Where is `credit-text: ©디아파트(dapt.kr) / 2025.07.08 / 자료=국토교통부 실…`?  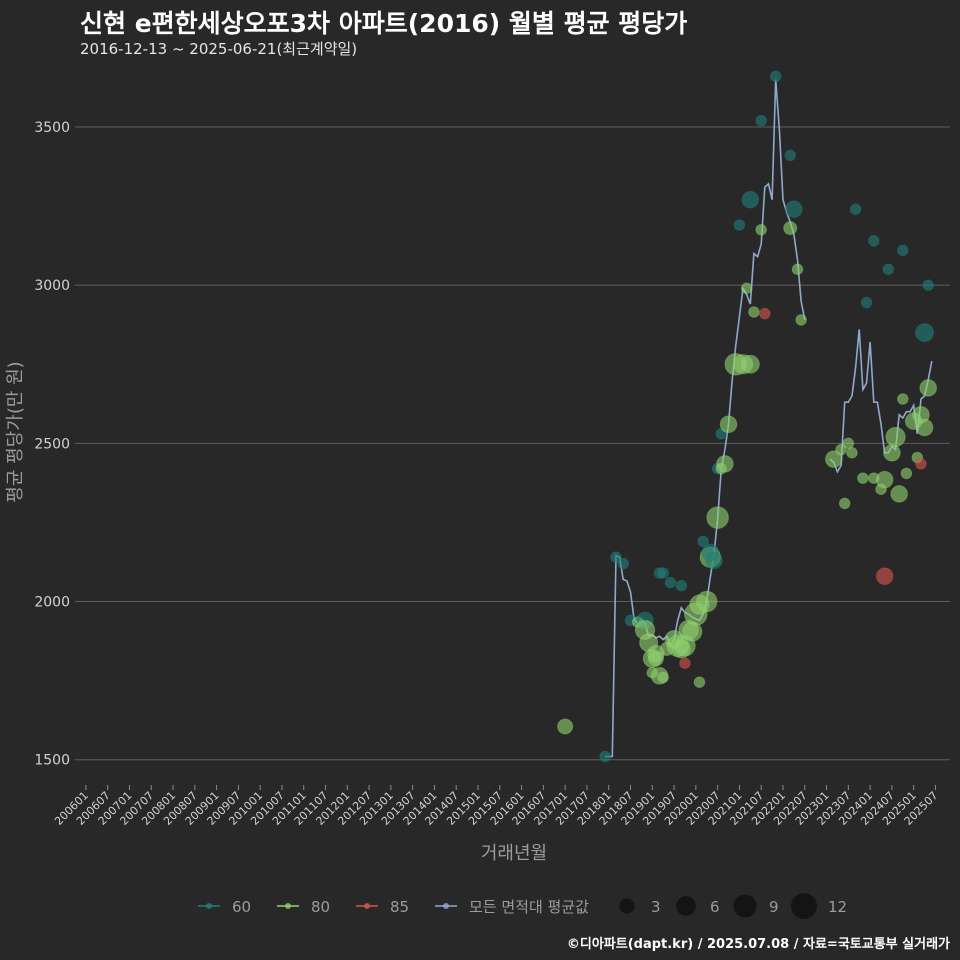
credit-text: ©디아파트(dapt.kr) / 2025.07.08 / 자료=국토교통부 실… is located at coordinates (758, 944).